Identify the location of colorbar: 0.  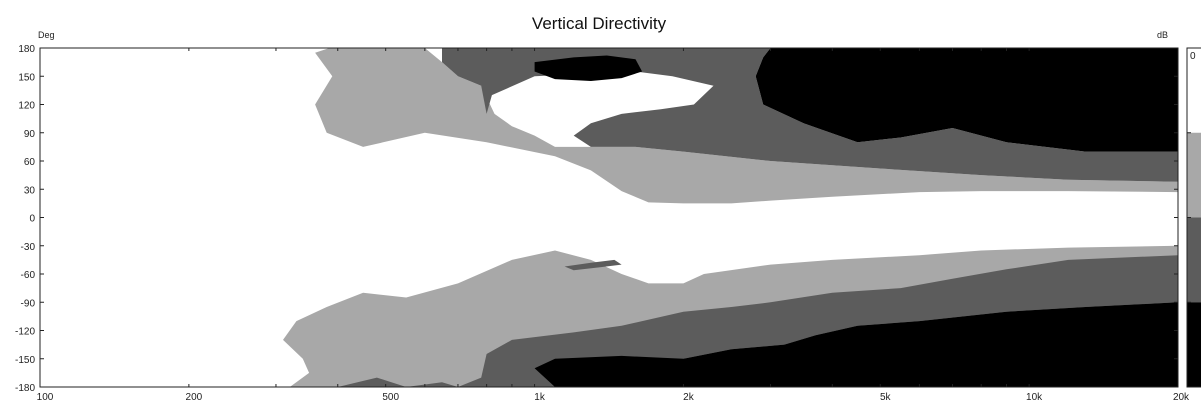
(1193, 217).